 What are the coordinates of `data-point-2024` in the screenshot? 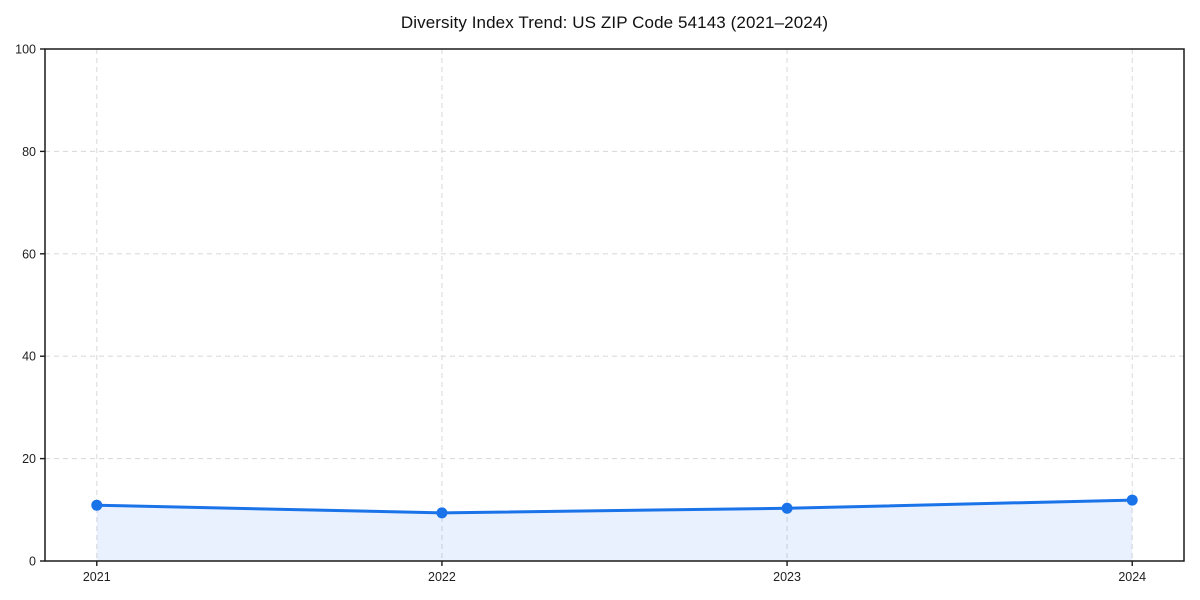 It's located at (1132, 500).